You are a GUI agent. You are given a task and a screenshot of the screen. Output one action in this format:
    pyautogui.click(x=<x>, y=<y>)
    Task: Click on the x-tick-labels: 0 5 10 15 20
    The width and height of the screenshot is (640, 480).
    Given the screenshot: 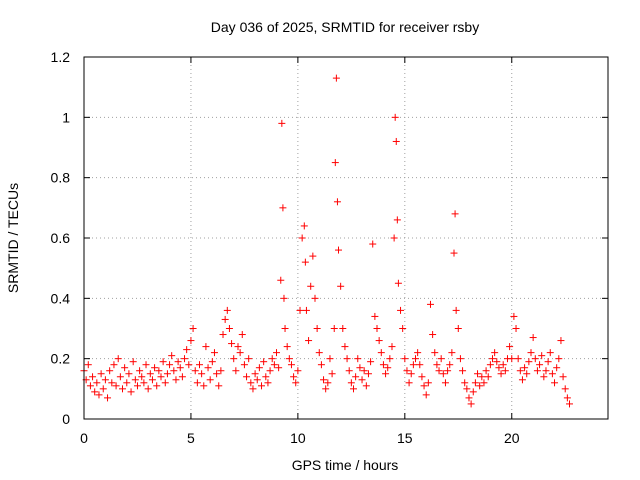 What is the action you would take?
    pyautogui.click(x=300, y=438)
    